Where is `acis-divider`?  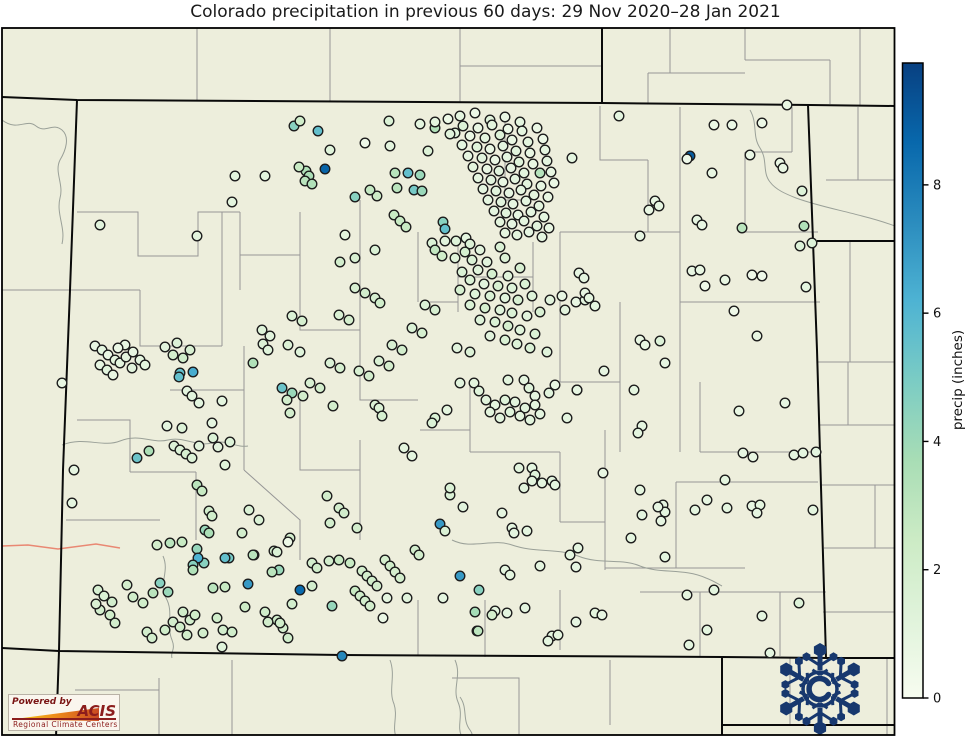 acis-divider is located at coordinates (64, 719).